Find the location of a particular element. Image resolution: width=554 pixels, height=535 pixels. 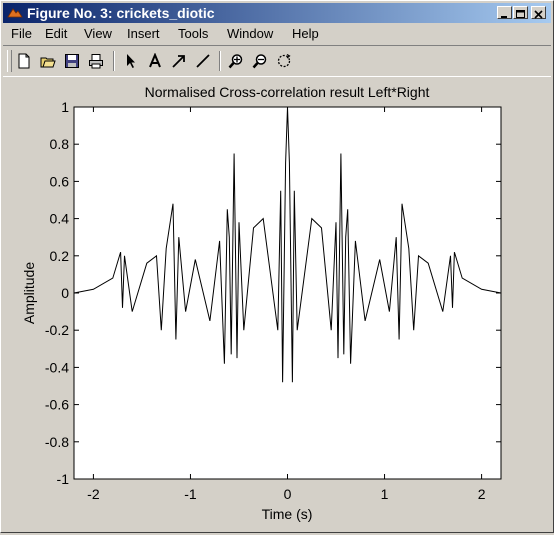

save-button is located at coordinates (72, 61).